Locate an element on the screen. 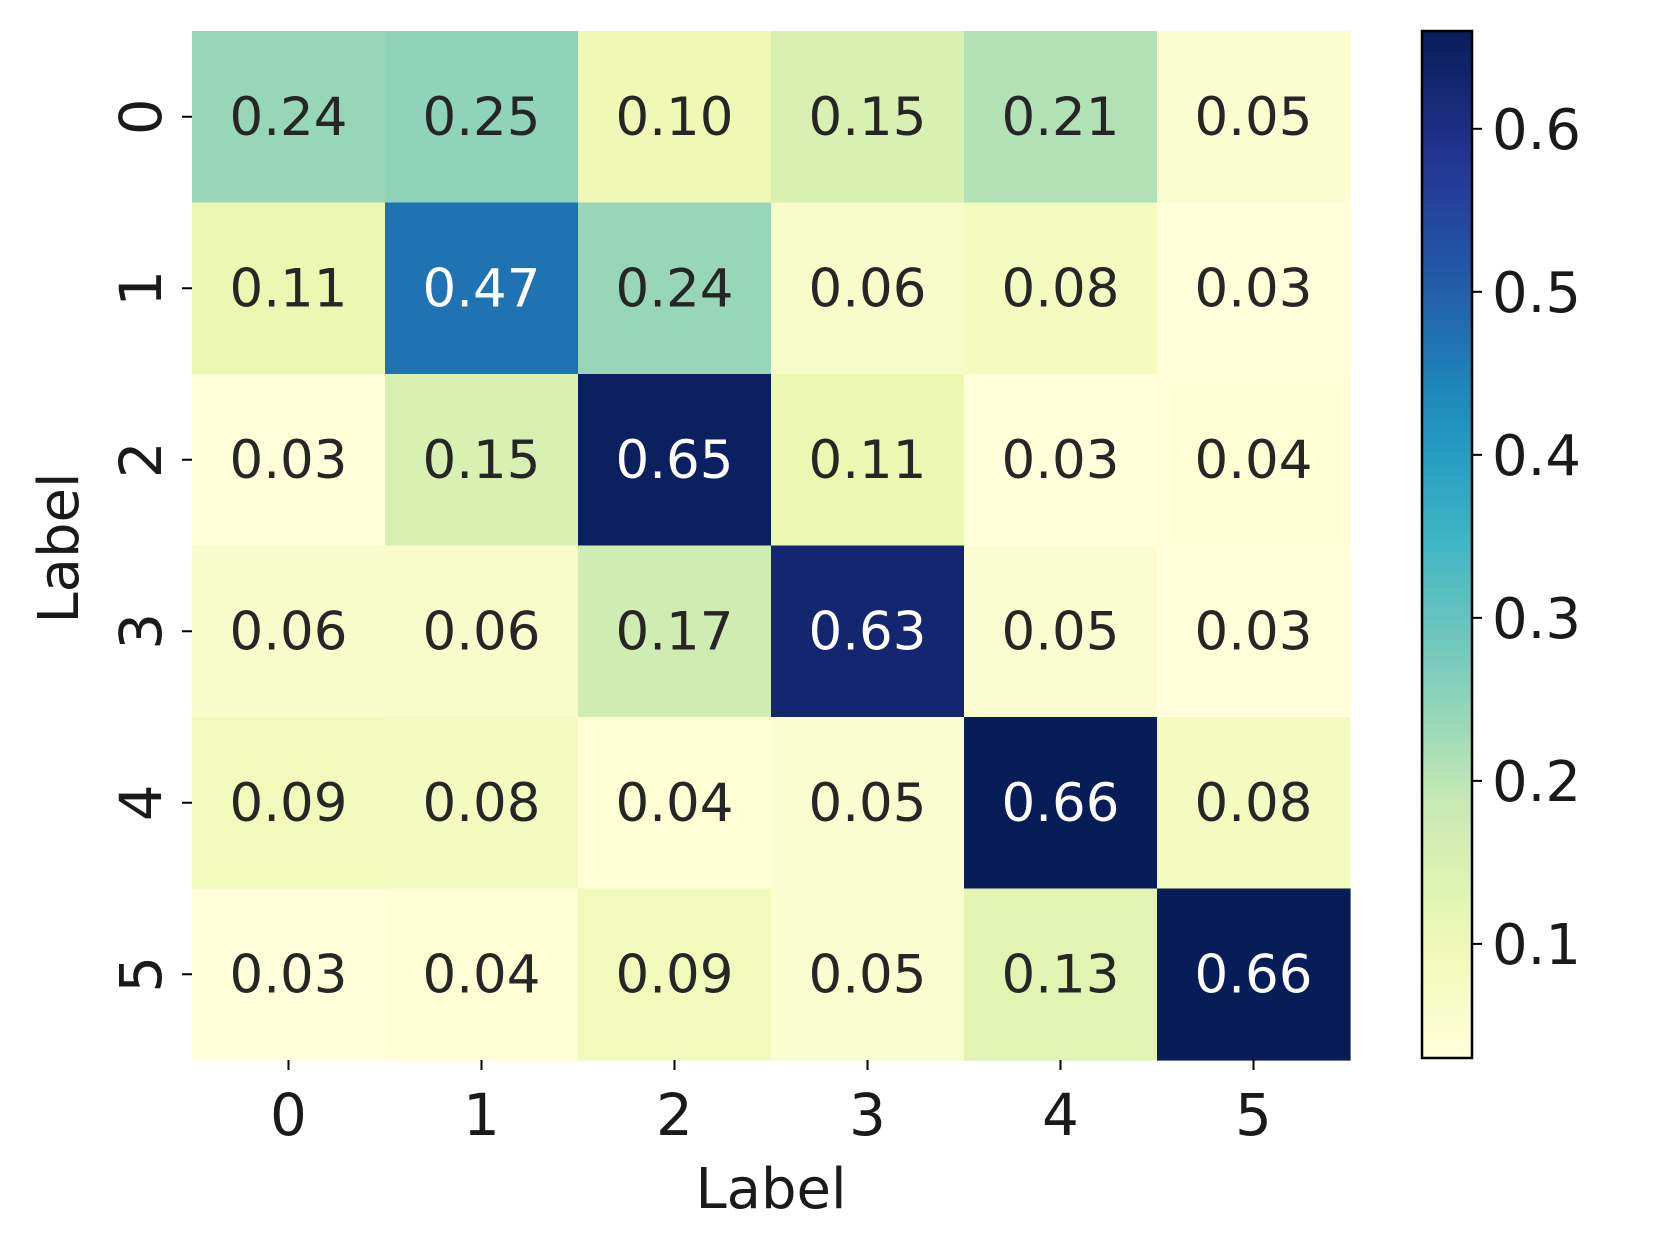 This screenshot has height=1246, width=1661. cell-annotation-5-0: 0.03 is located at coordinates (288, 974).